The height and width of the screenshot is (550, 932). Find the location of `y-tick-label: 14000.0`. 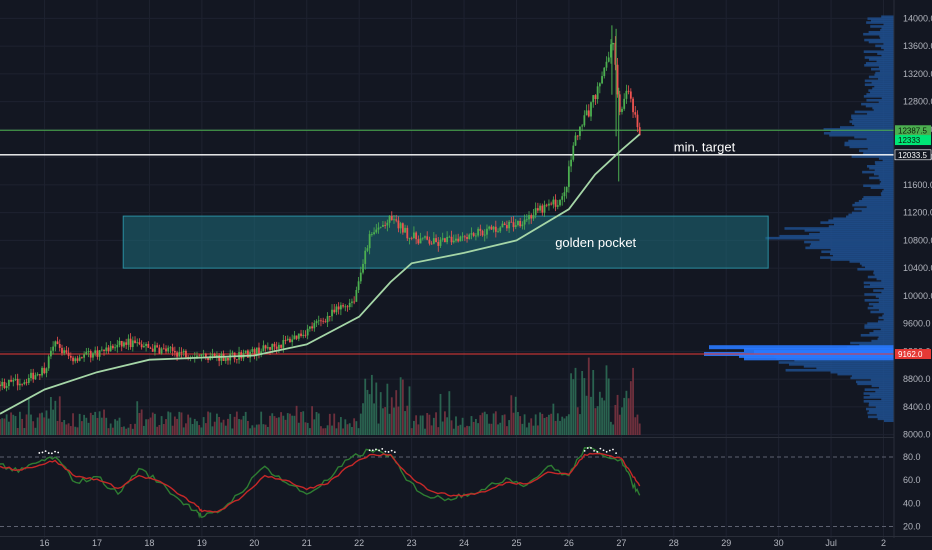

y-tick-label: 14000.0 is located at coordinates (917, 18).